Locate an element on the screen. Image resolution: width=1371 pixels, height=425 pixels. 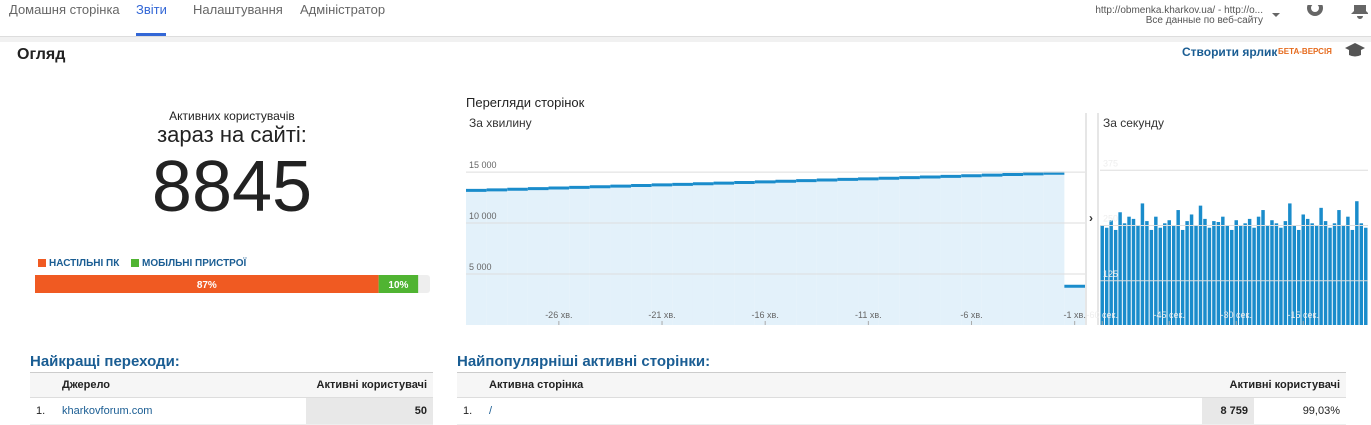
nav-item: Адміністратор is located at coordinates (343, 9).